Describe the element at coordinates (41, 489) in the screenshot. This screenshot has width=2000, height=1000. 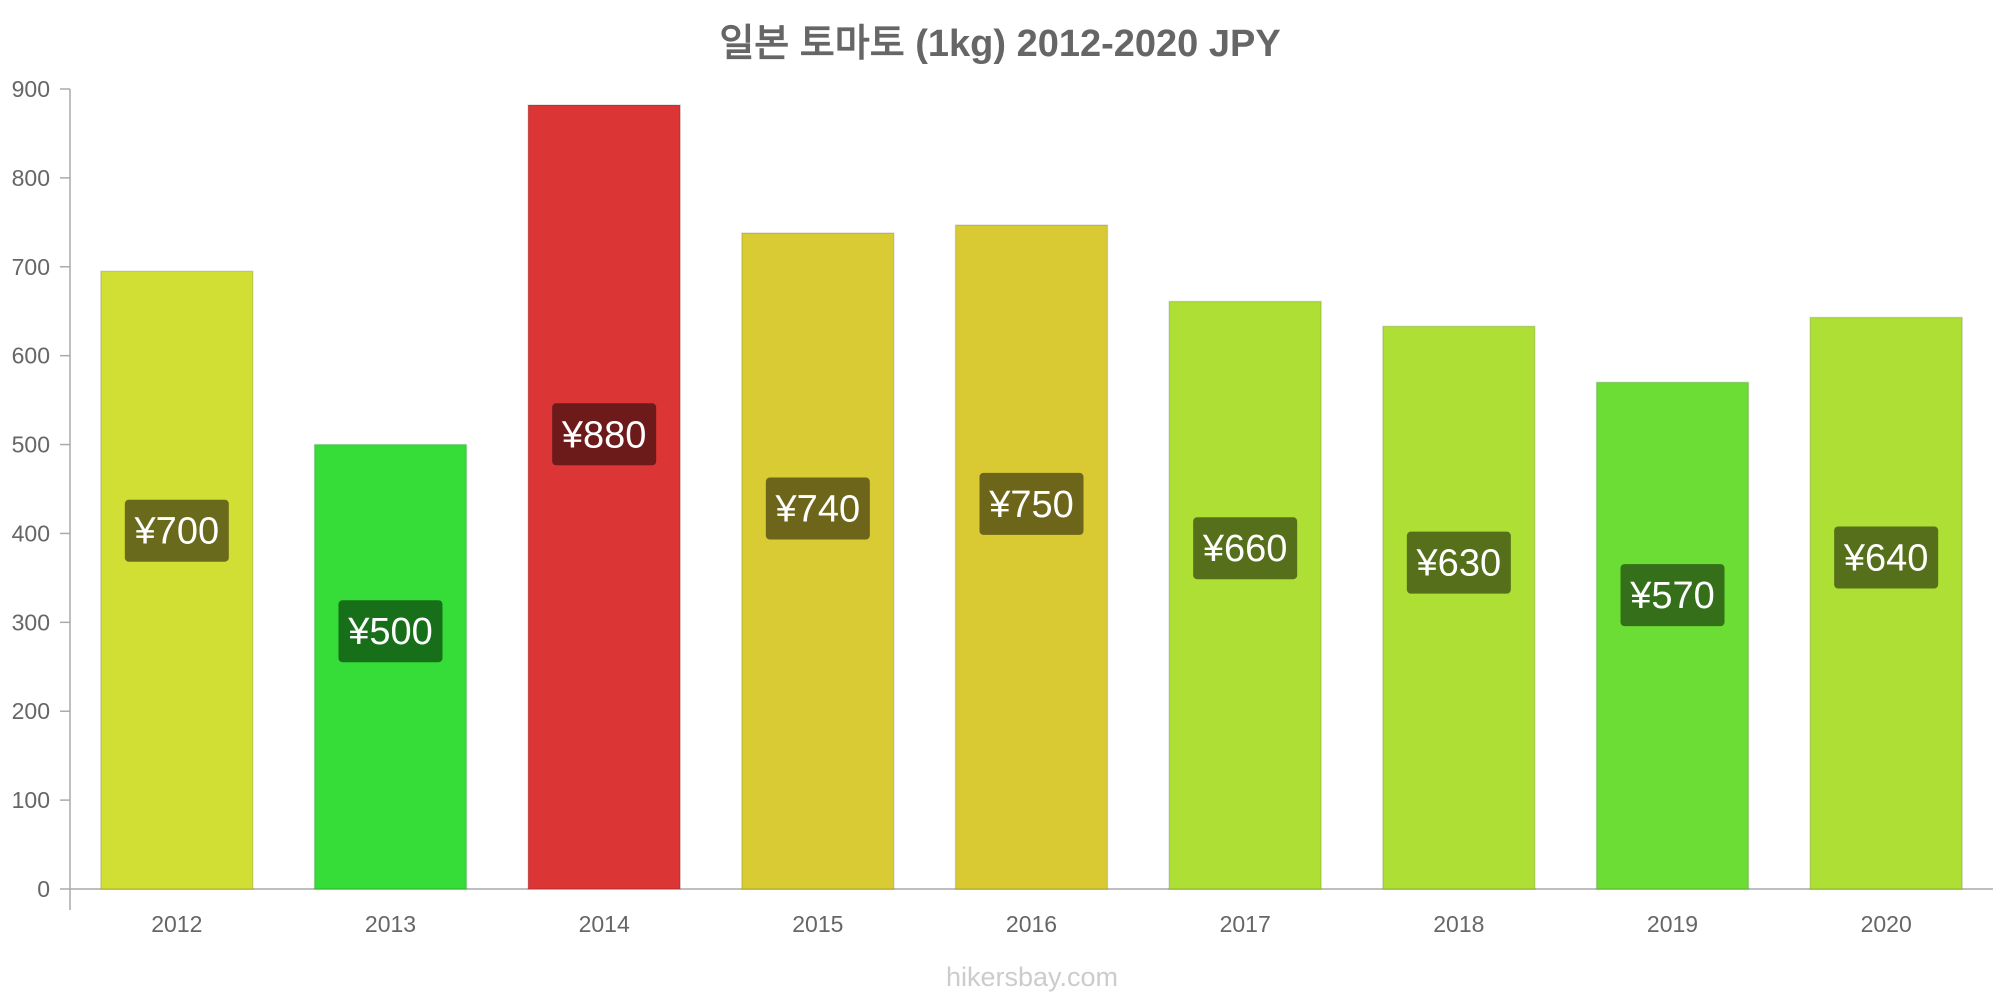
I see `y-axis-ticks: 0 100 200 300 400 500 600 700 800 900` at that location.